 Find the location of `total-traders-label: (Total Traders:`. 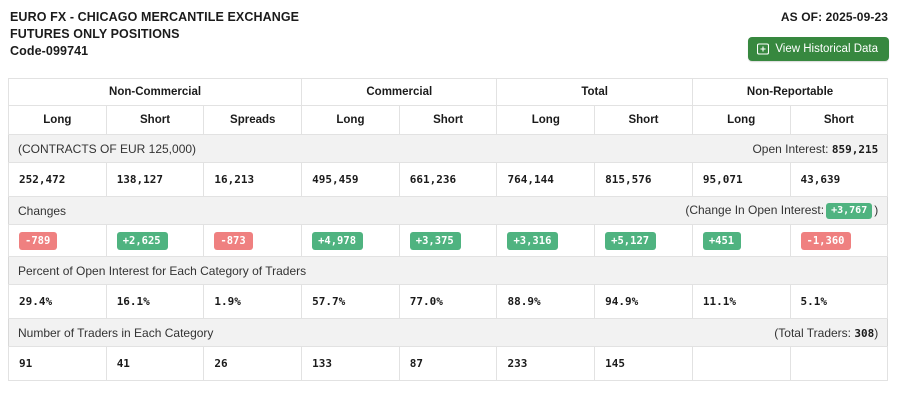

total-traders-label: (Total Traders: is located at coordinates (812, 332).